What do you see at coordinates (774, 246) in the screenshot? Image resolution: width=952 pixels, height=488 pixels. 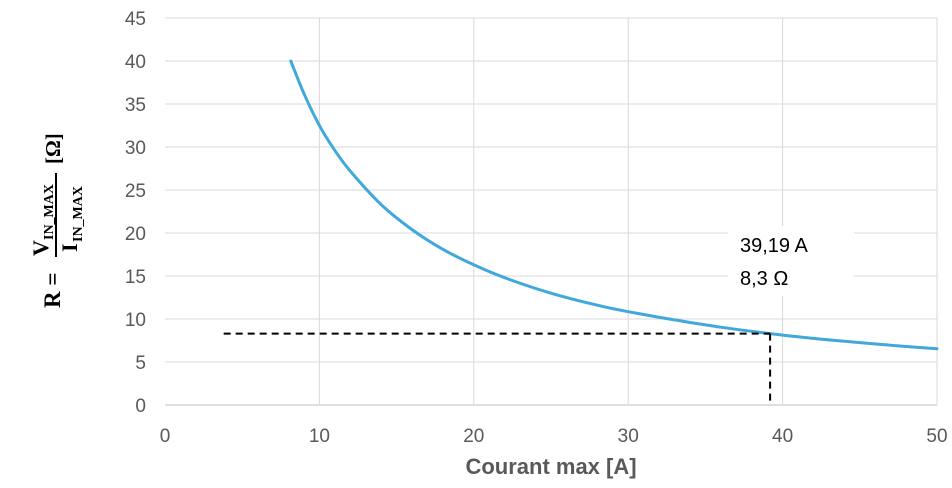 I see `annotation-current: 39,19 A` at bounding box center [774, 246].